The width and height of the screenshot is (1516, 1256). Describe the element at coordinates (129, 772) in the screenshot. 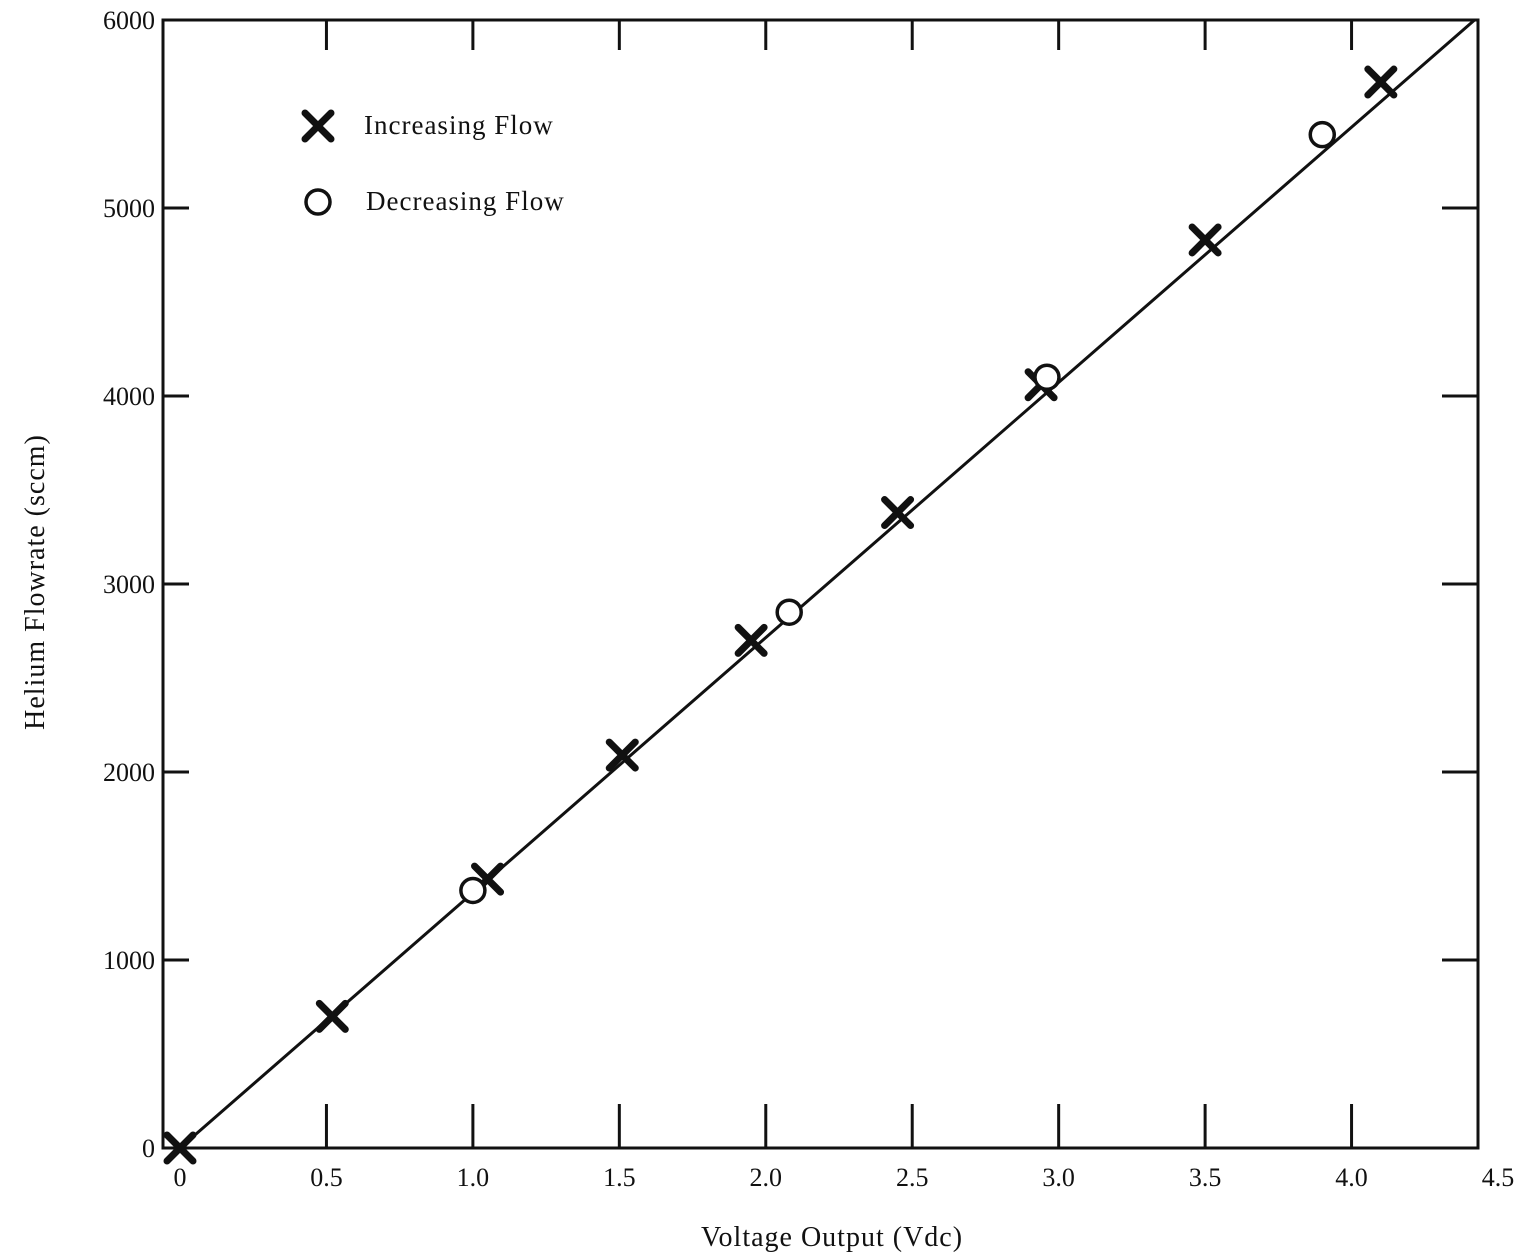

I see `y-tick-label: 2000` at that location.